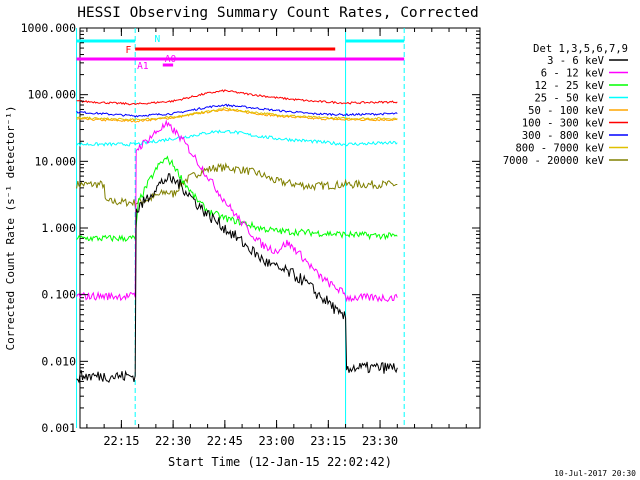 Image resolution: width=640 pixels, height=480 pixels. Describe the element at coordinates (58, 428) in the screenshot. I see `y-tick-label: 0.001` at that location.